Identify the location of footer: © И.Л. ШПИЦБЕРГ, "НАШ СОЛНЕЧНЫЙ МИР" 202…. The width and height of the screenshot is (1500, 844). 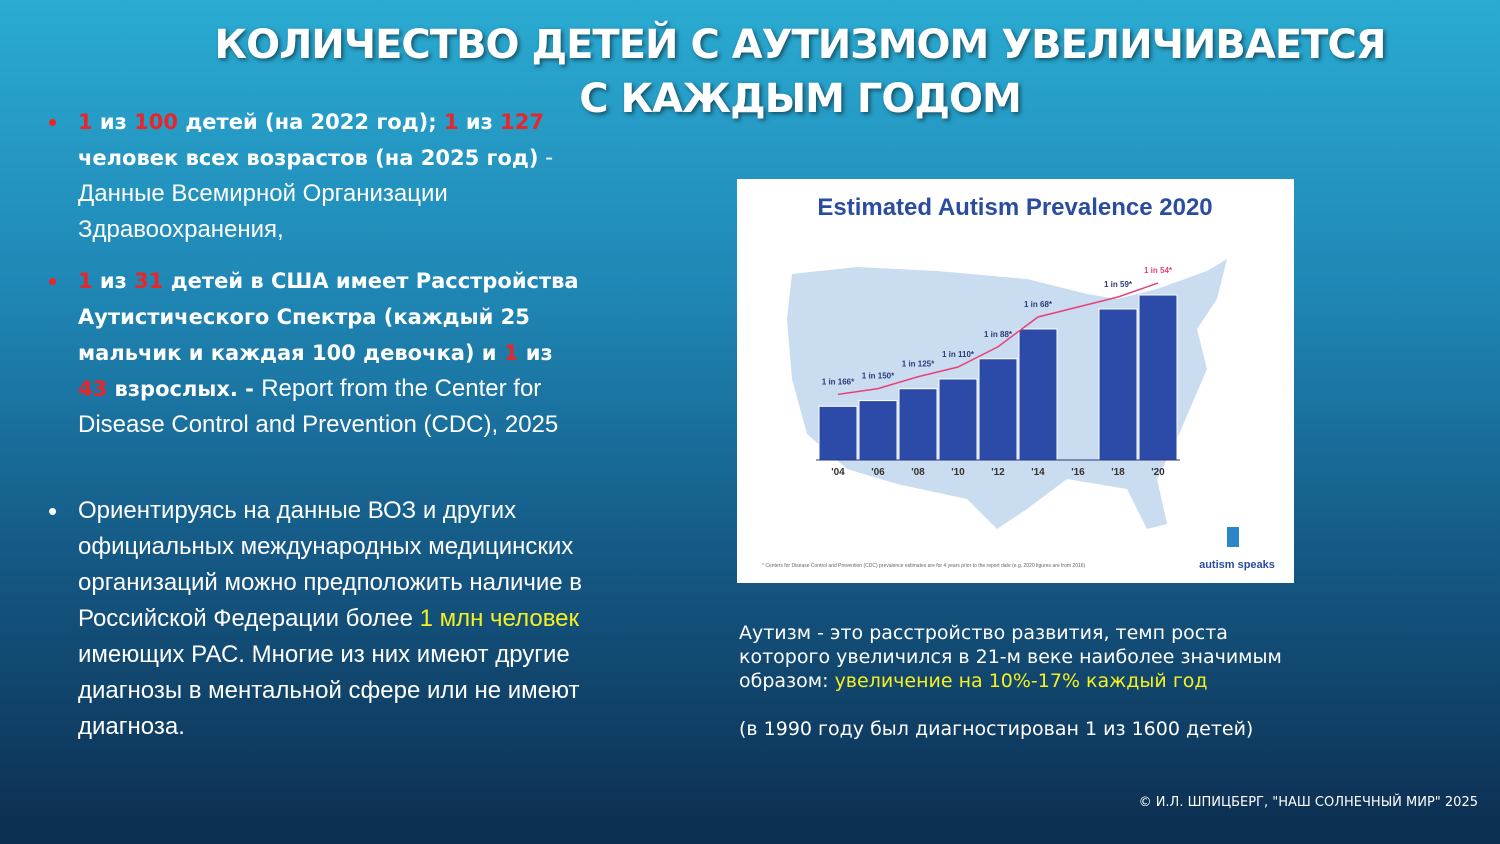
(1308, 802).